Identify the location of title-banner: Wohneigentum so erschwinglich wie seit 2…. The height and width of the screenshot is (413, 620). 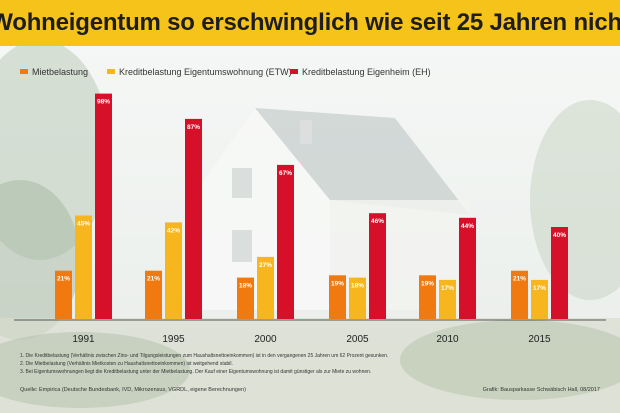
(310, 23).